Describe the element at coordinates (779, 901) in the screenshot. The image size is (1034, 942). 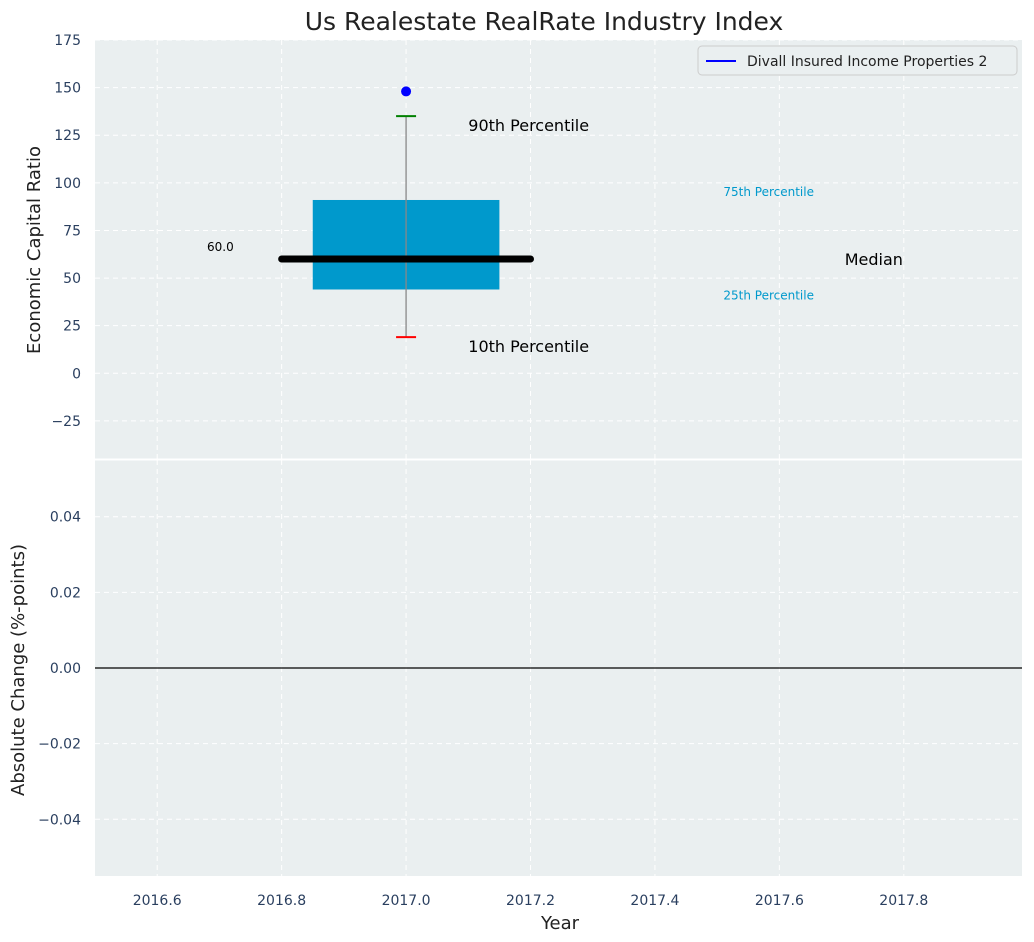
I see `x-tick-label: 2017.6` at that location.